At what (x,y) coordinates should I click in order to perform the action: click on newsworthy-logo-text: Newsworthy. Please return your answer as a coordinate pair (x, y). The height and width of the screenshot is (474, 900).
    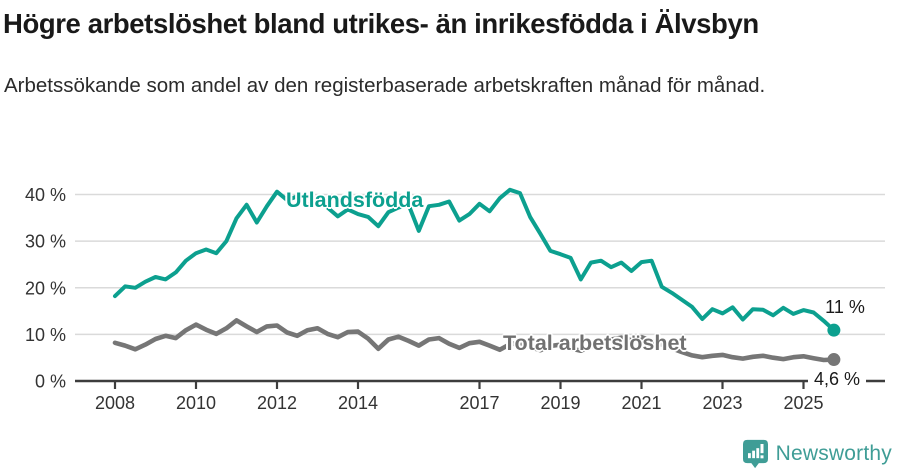
    Looking at the image, I should click on (833, 453).